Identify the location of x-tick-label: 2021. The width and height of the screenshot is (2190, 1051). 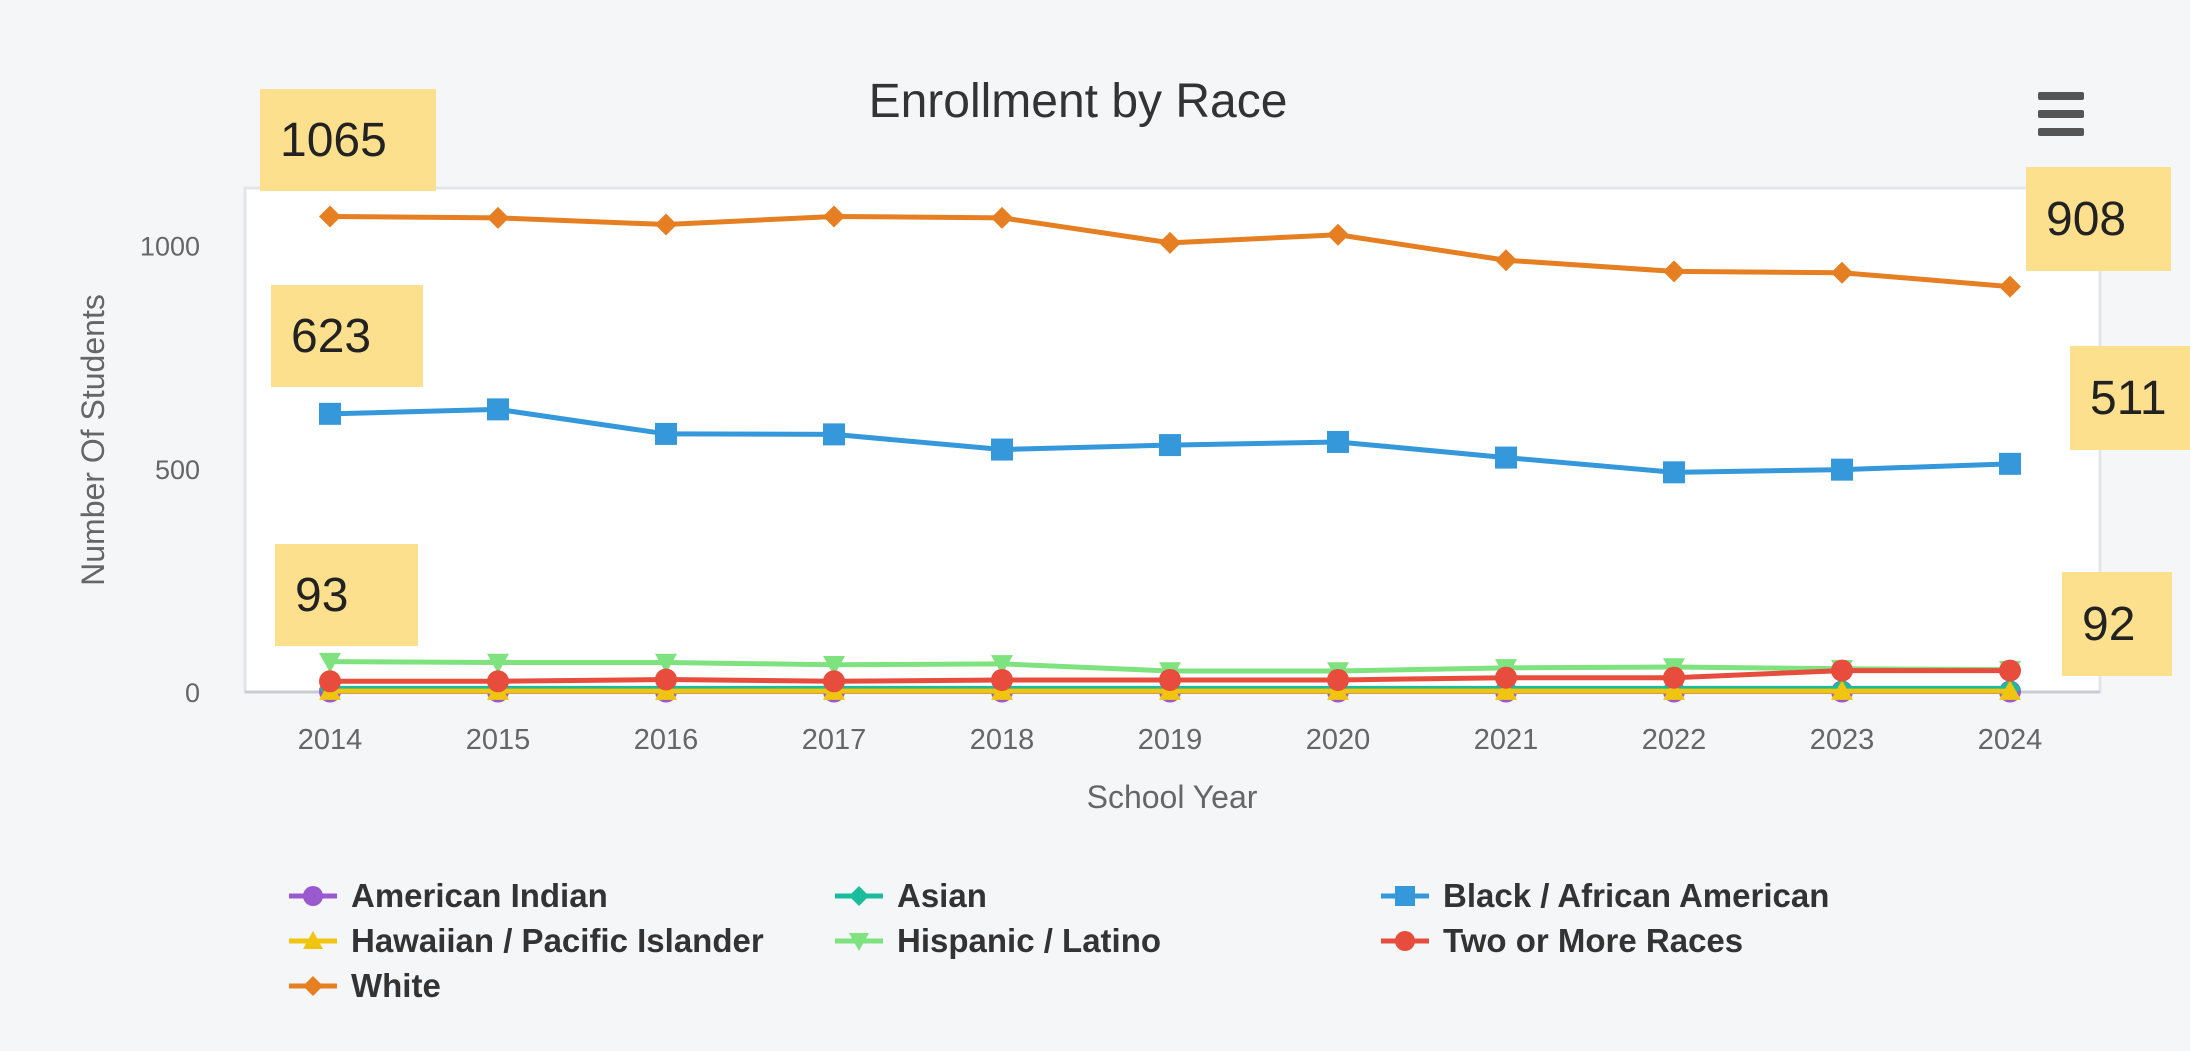
(1506, 740).